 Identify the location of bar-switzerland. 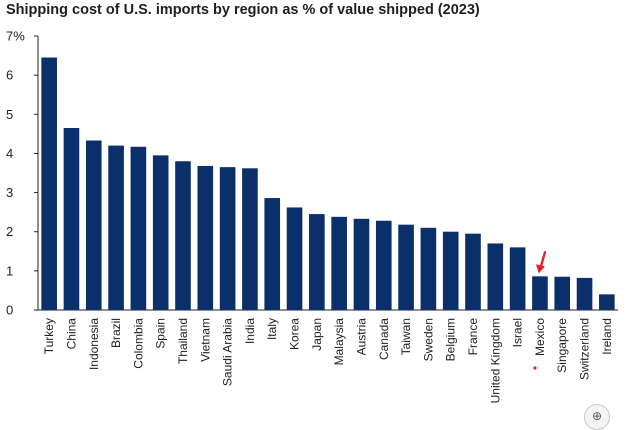
(584, 293).